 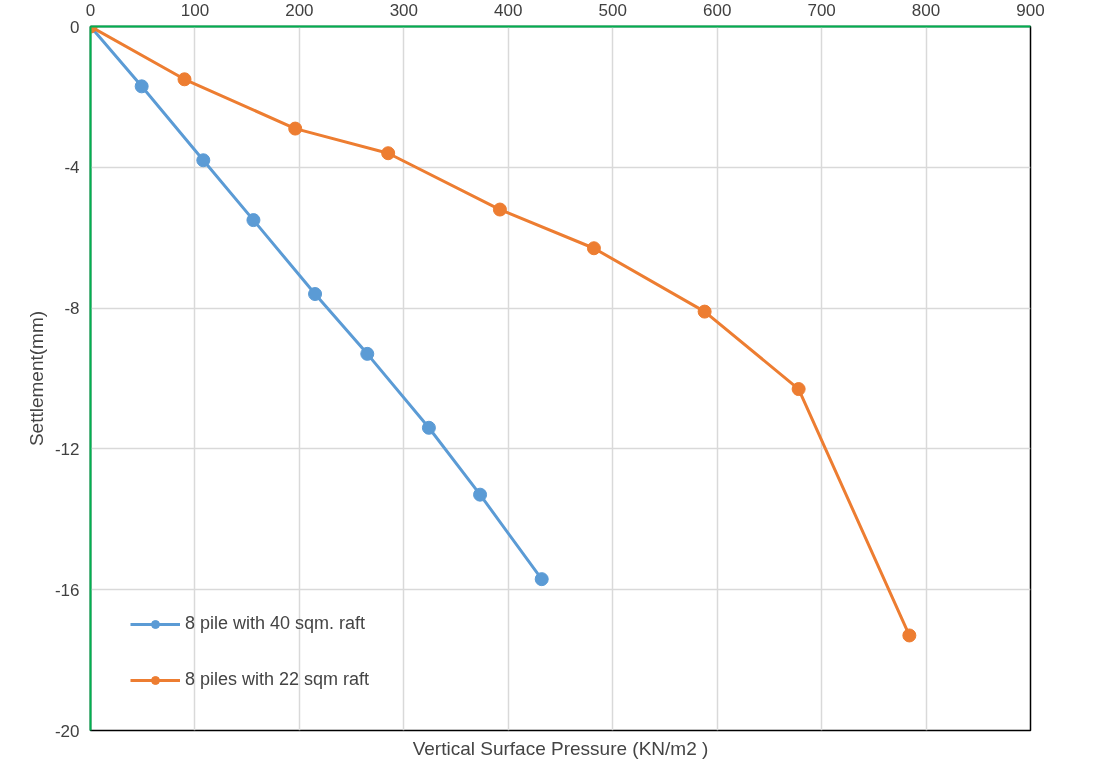 I want to click on x-tick-label: 700, so click(x=821, y=10).